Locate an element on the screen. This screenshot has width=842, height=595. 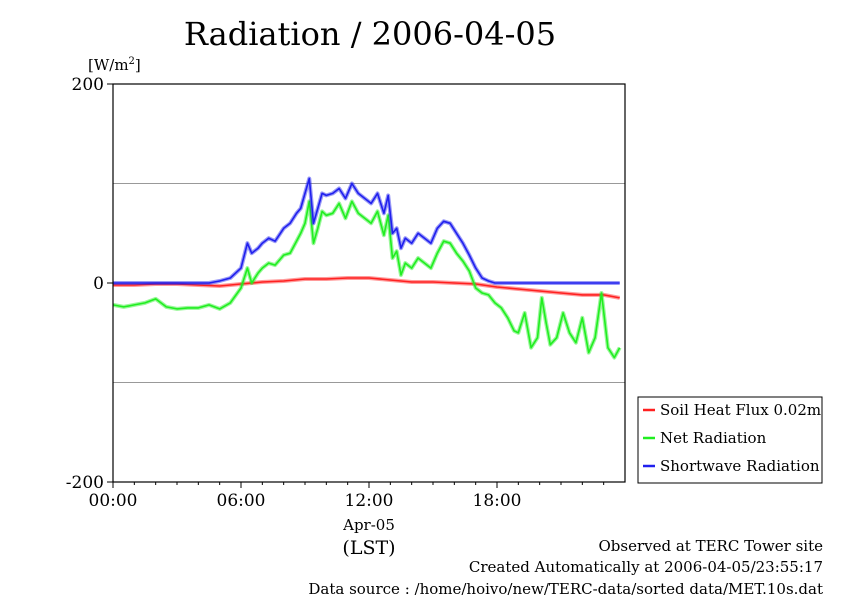
footer-observed: Observed at TERC Tower site is located at coordinates (710, 546).